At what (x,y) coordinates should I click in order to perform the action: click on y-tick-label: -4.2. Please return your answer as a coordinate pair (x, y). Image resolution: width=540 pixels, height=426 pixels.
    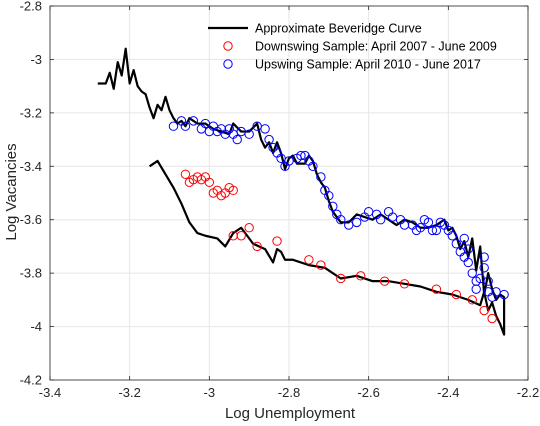
    Looking at the image, I should click on (31, 380).